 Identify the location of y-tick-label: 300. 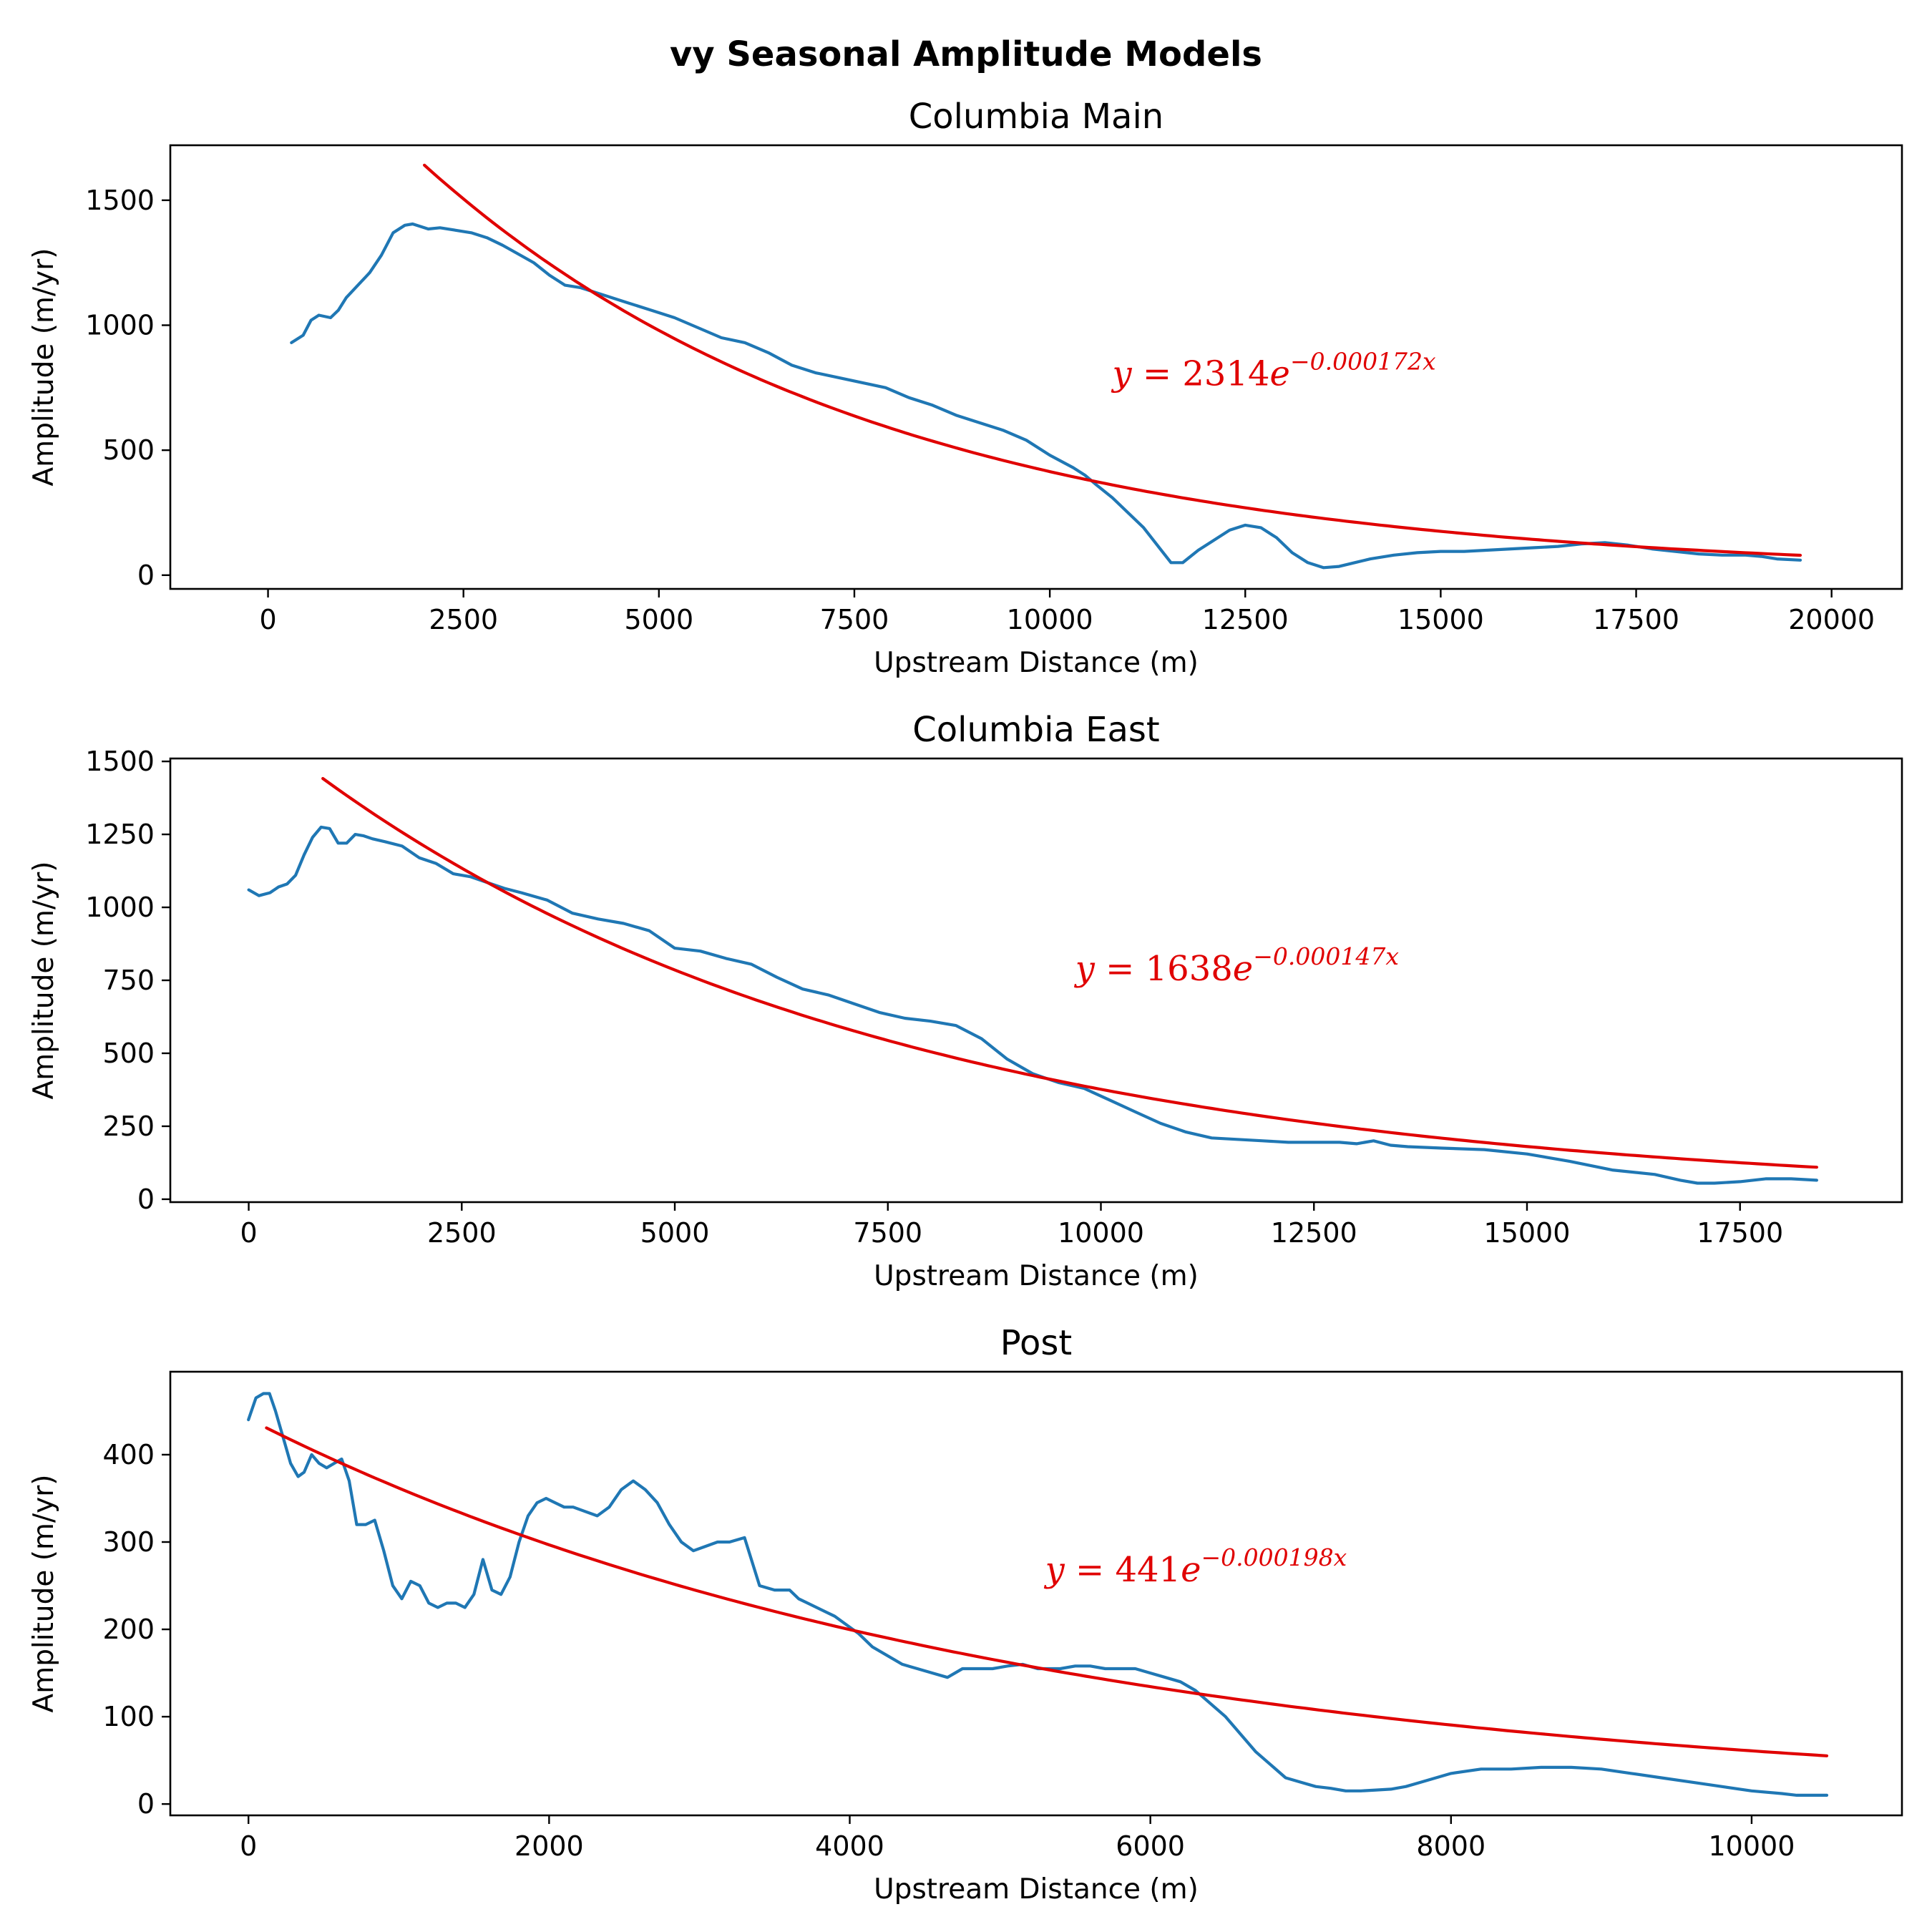
(128, 1542).